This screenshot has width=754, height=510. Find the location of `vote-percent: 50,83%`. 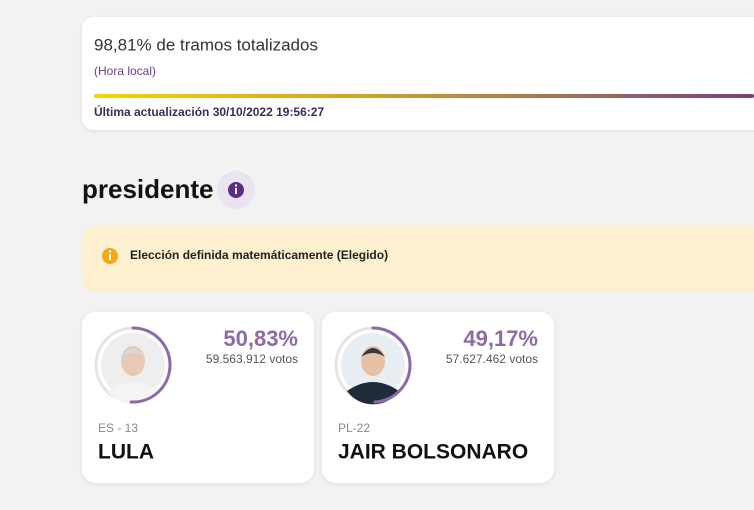

vote-percent: 50,83% is located at coordinates (260, 338).